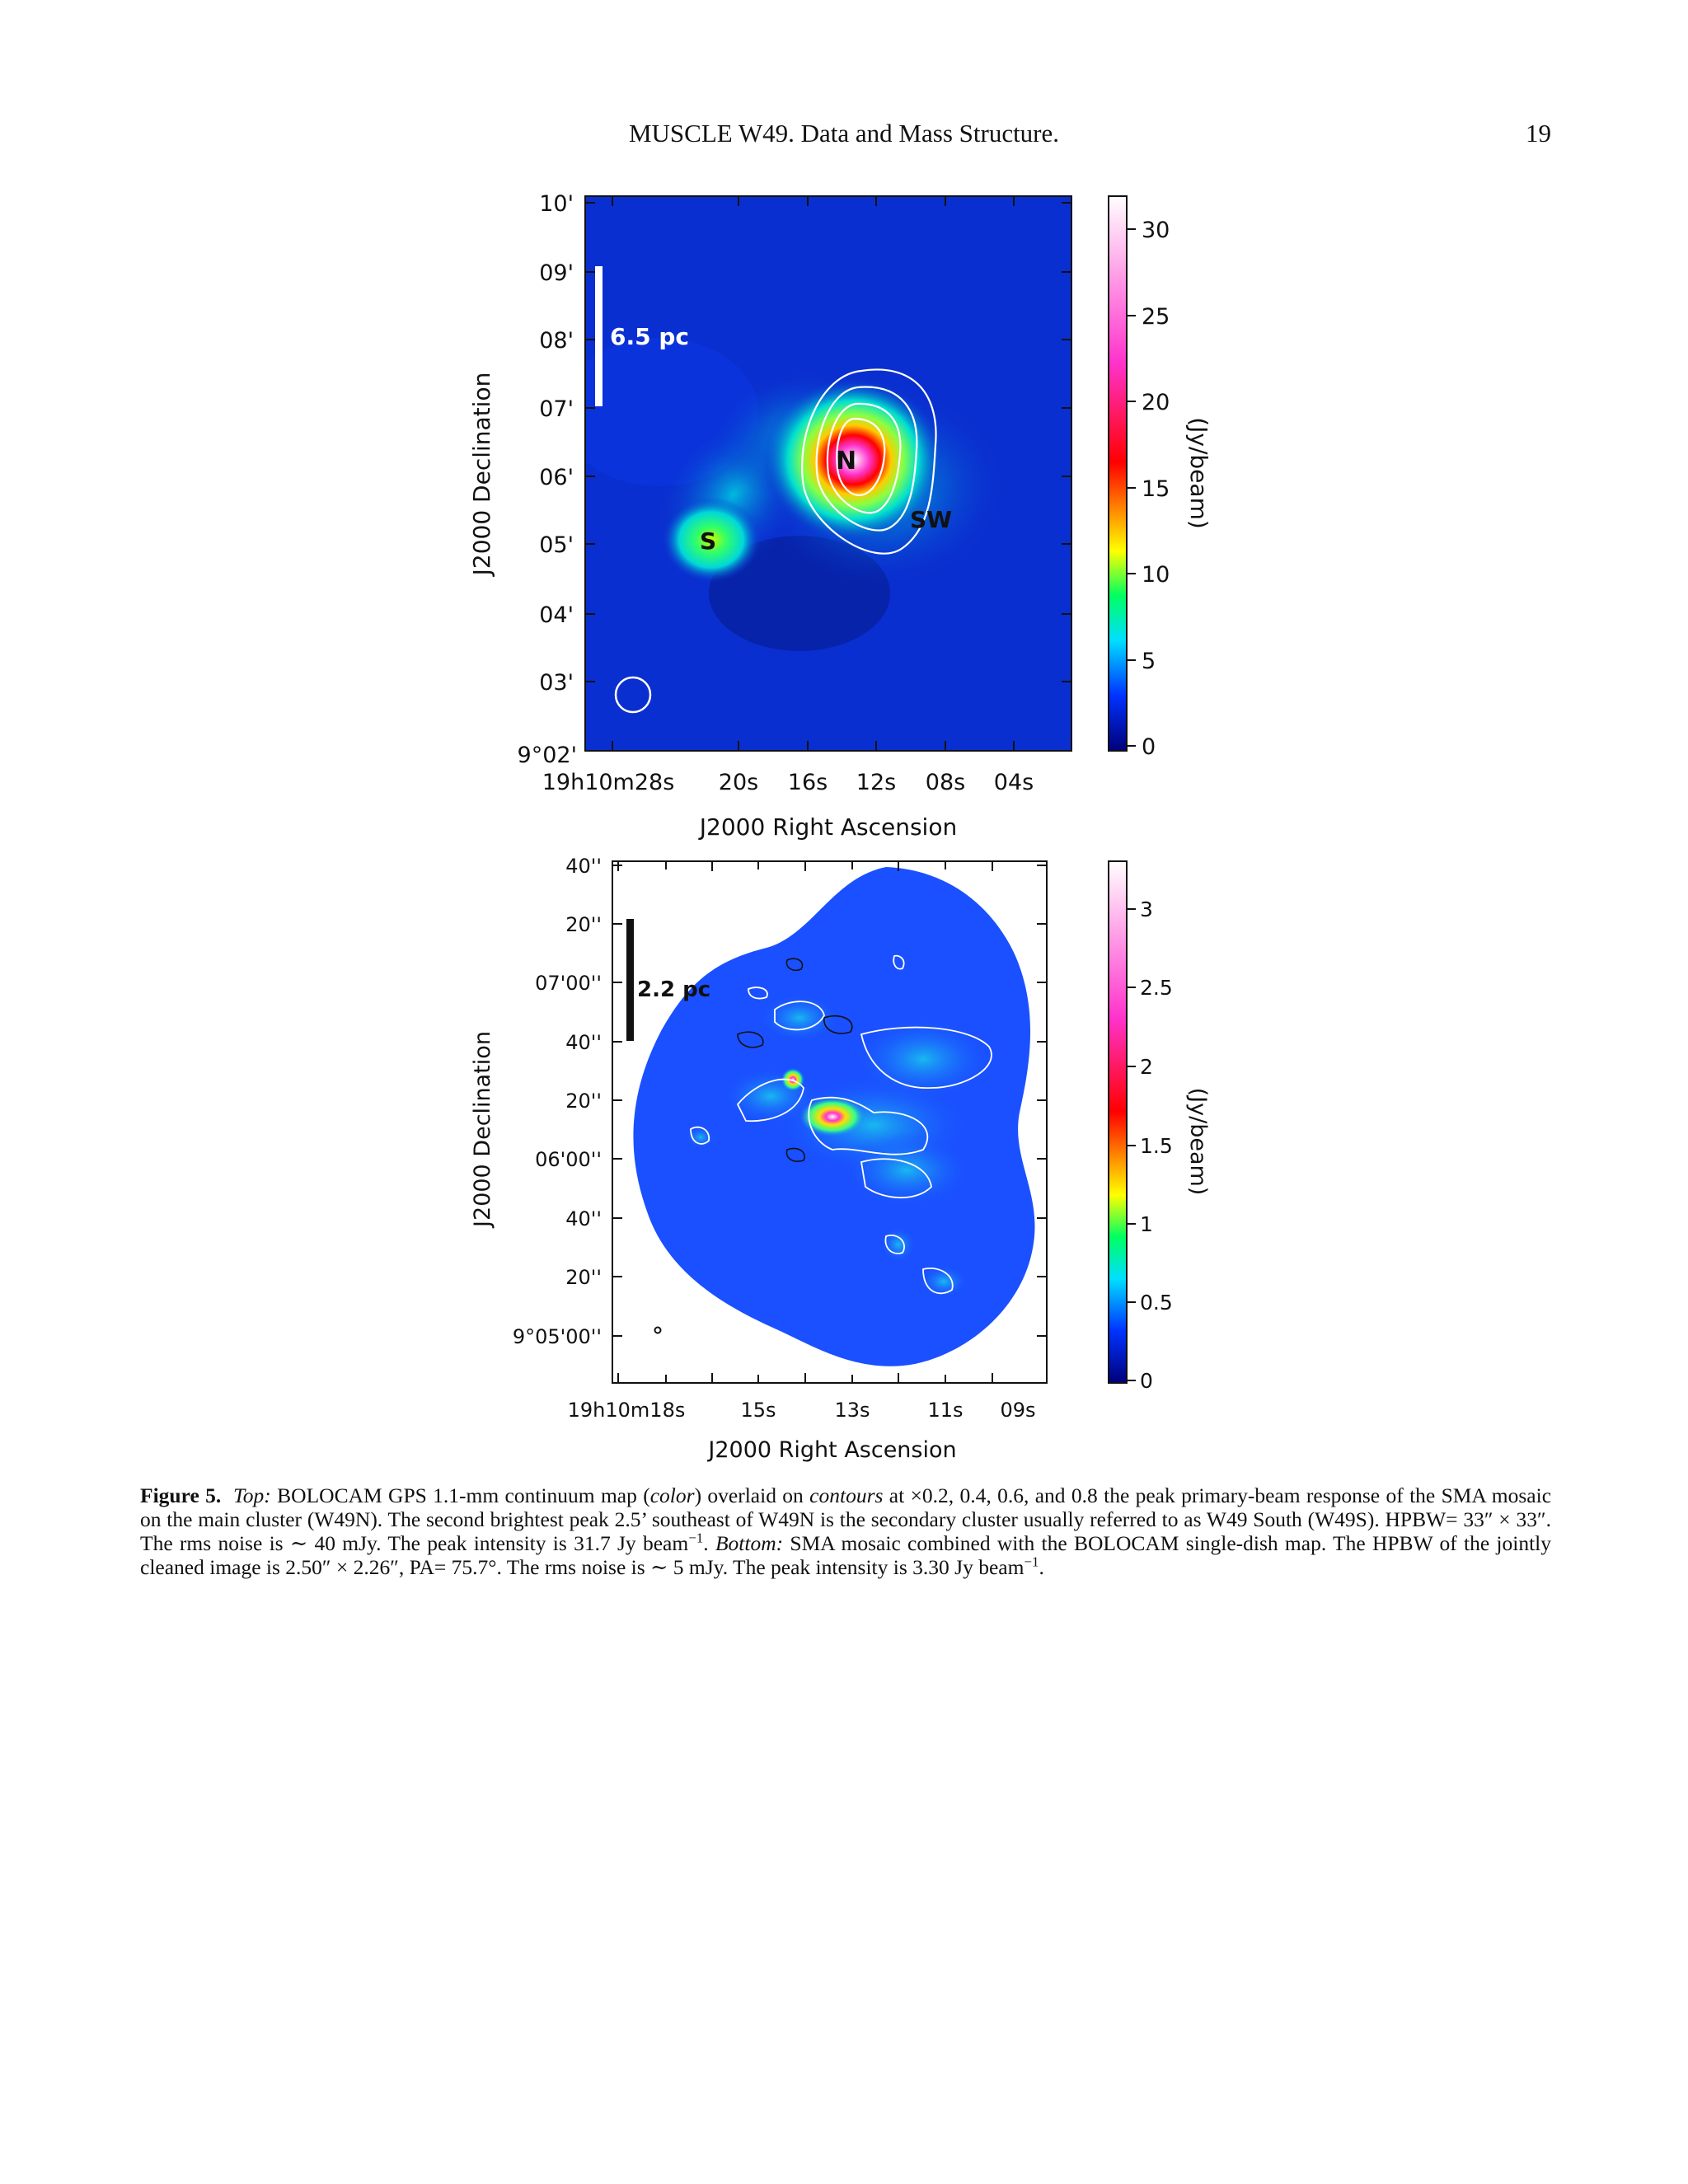 This screenshot has width=1688, height=2184. What do you see at coordinates (847, 1495) in the screenshot?
I see `caption-contours-word: contours` at bounding box center [847, 1495].